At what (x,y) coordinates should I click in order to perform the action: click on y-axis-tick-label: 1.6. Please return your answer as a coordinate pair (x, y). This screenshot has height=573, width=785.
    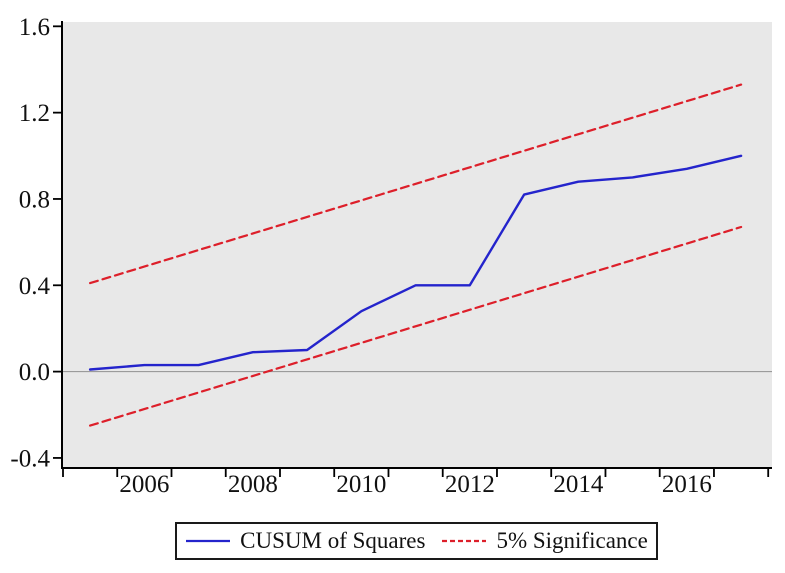
    Looking at the image, I should click on (34, 27).